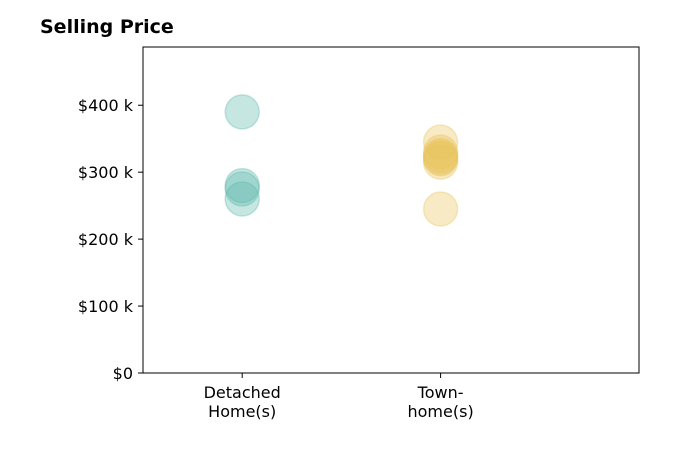 The image size is (679, 462). What do you see at coordinates (107, 27) in the screenshot?
I see `chart-title: Selling Price` at bounding box center [107, 27].